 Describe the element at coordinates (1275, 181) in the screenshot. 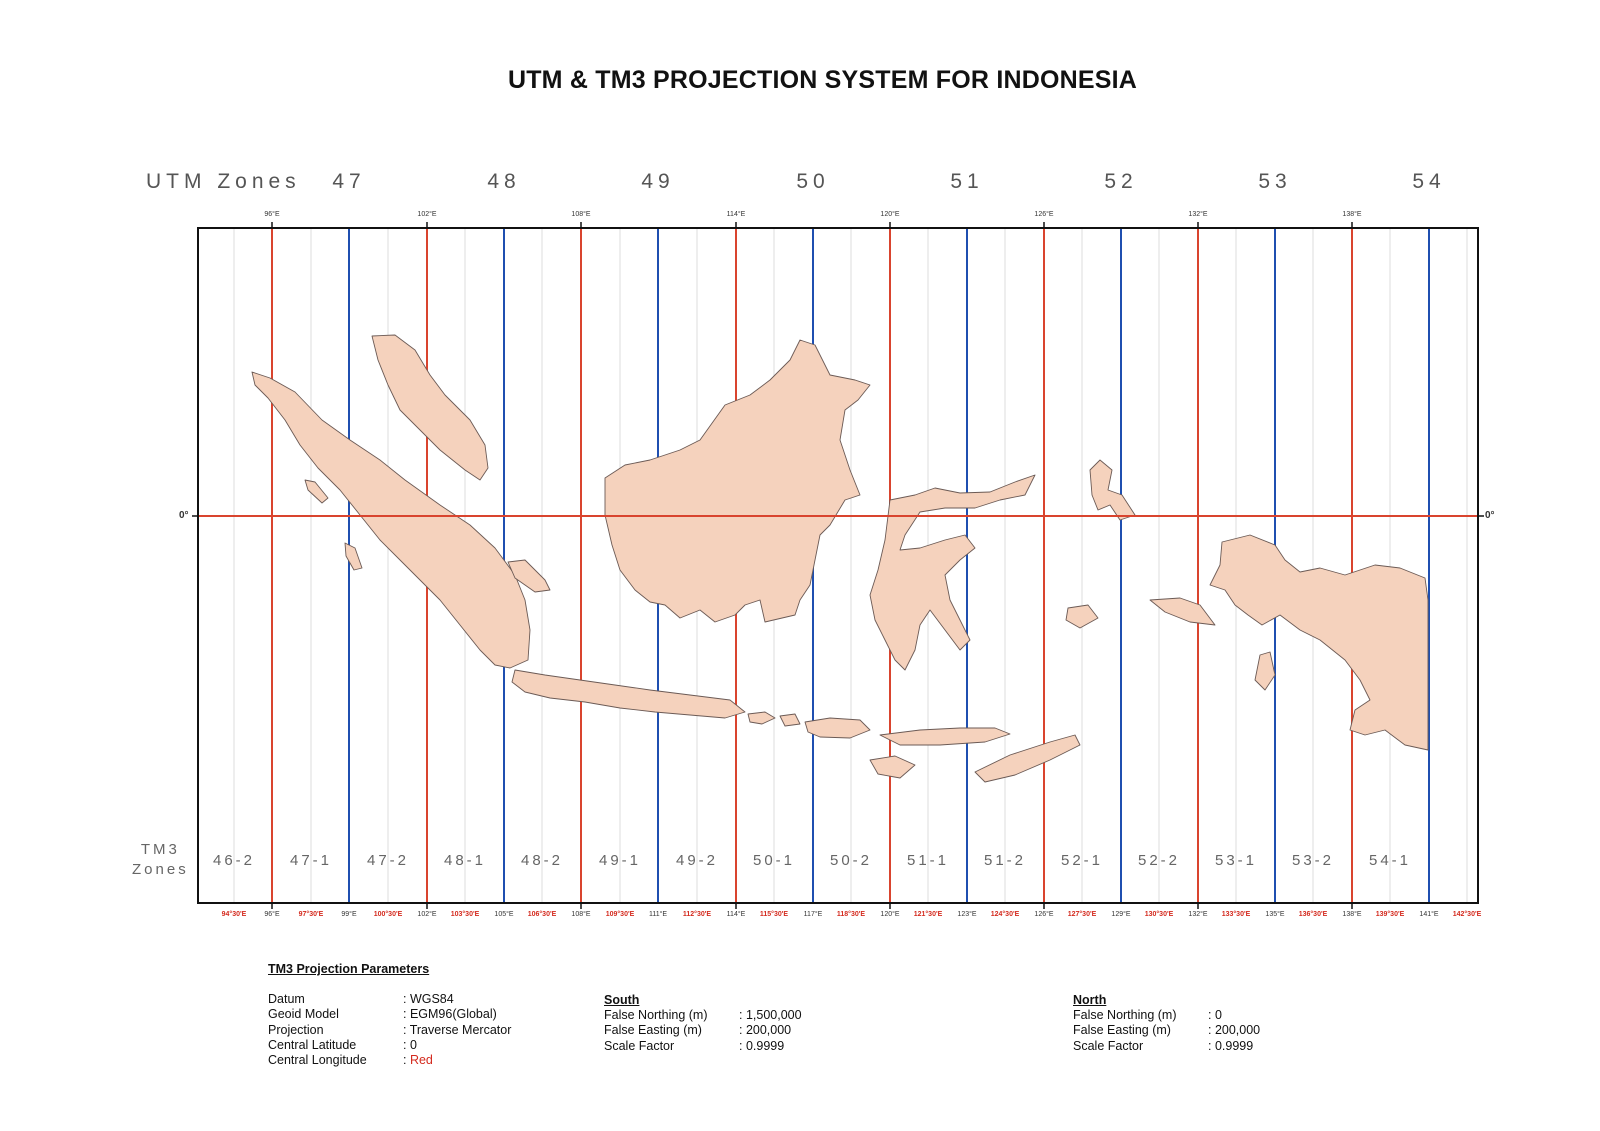

I see `utm-zone-53: 53` at that location.